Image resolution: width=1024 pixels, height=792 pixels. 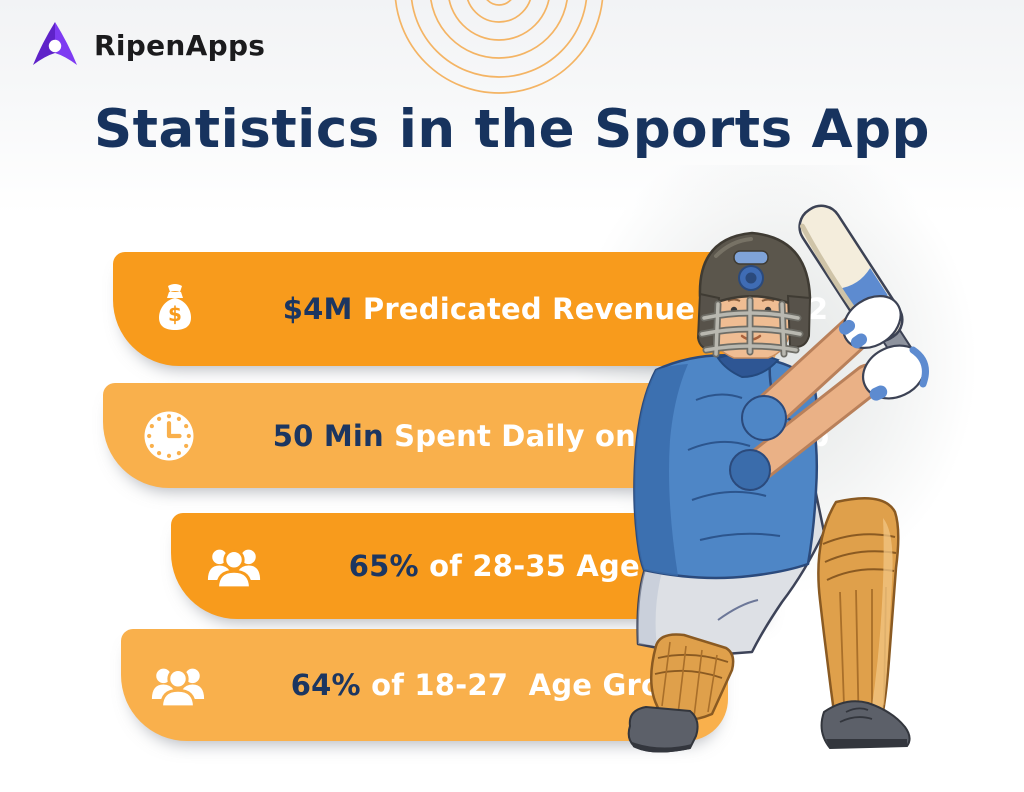 What do you see at coordinates (470, 309) in the screenshot?
I see `stat-banner-revenue: $ $4M Predicated Revenue in 2022` at bounding box center [470, 309].